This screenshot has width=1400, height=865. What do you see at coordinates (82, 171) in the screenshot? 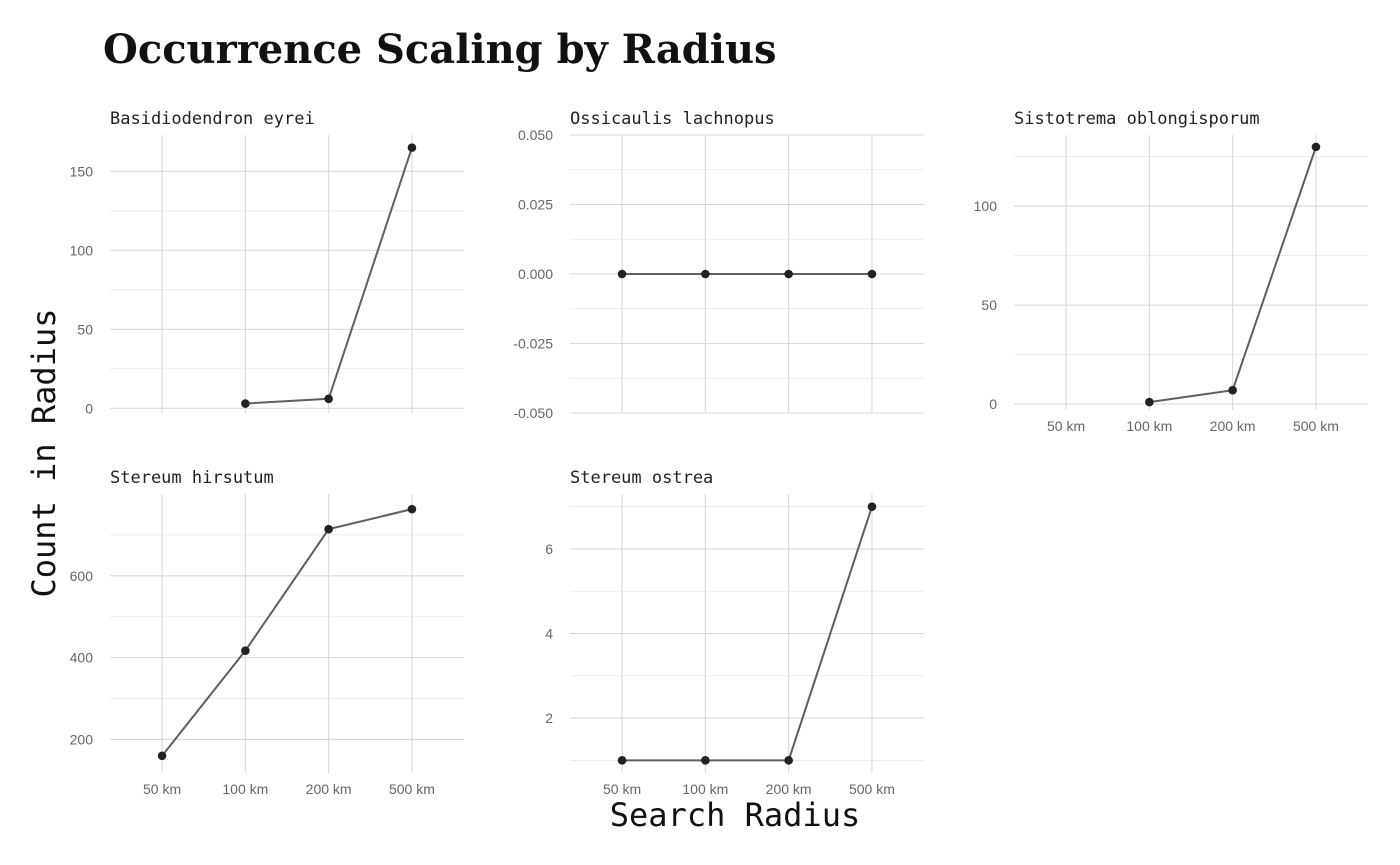
I see `y-tick-label: 150` at bounding box center [82, 171].